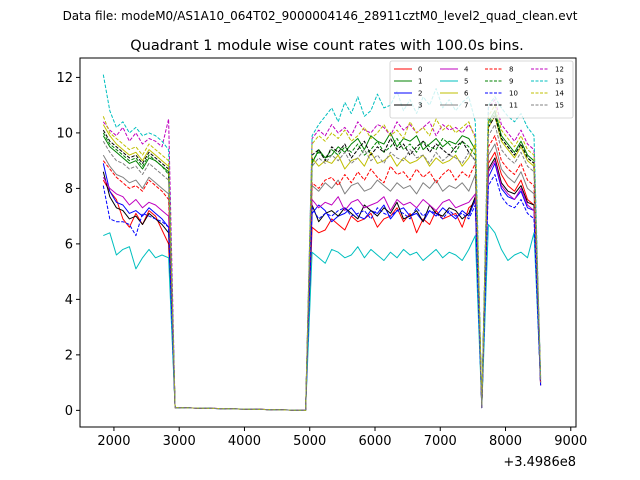  What do you see at coordinates (466, 94) in the screenshot?
I see `legend-label-6: 6` at bounding box center [466, 94].